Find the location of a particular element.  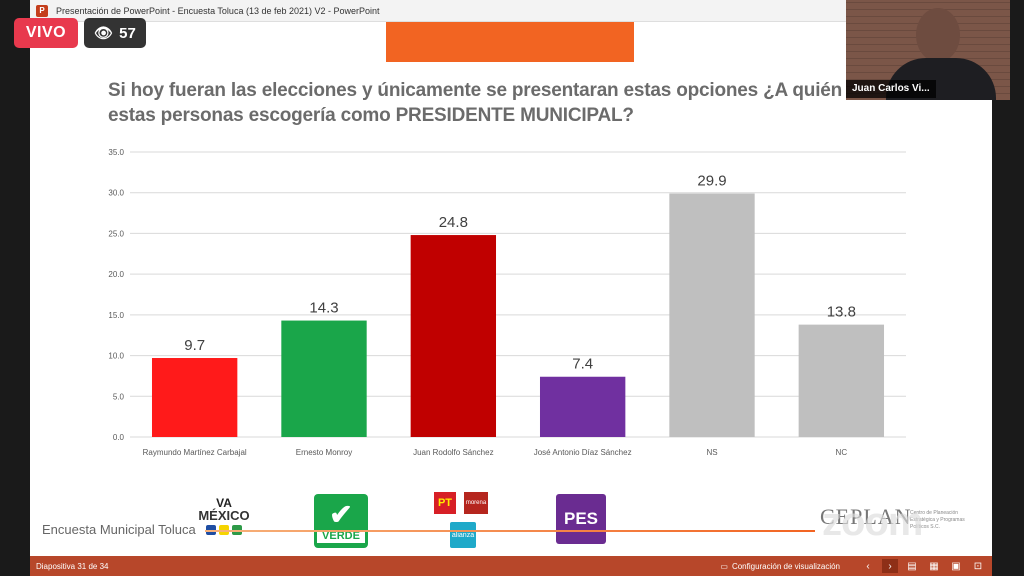

powerpoint-icon: P is located at coordinates (42, 10).